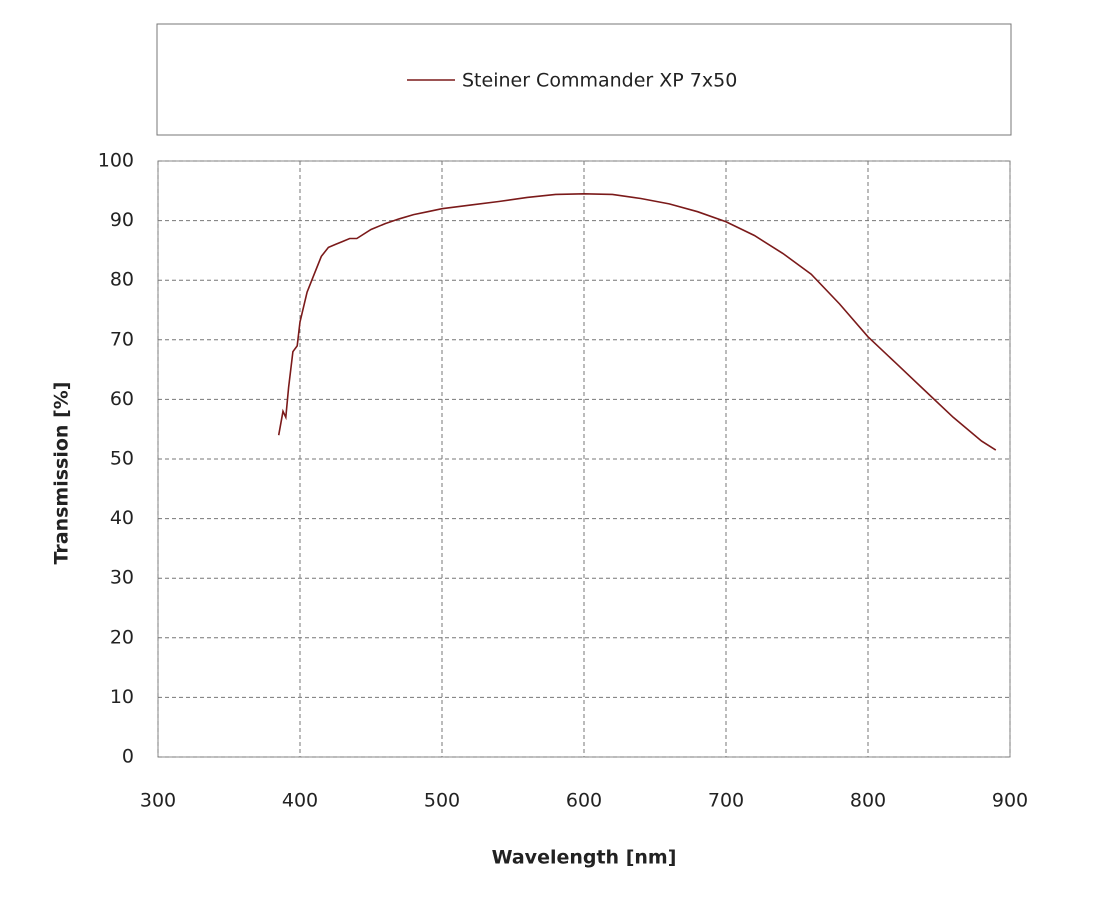  I want to click on legend-box, so click(584, 79).